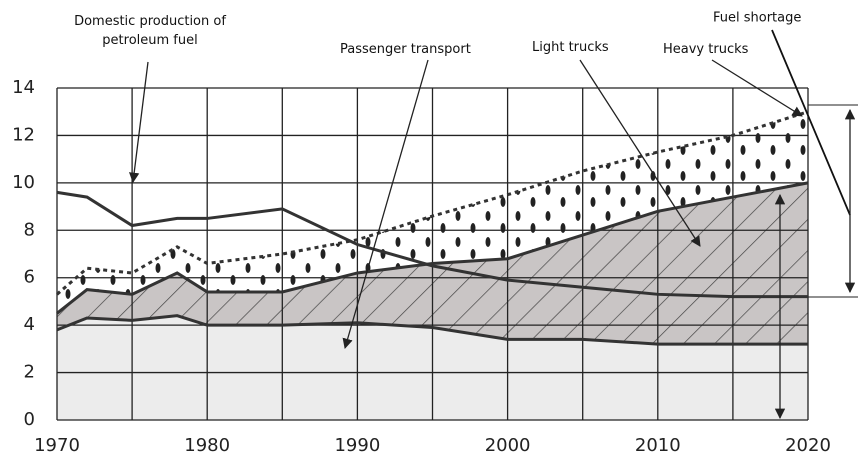  I want to click on x-tick-label: 2020, so click(808, 445).